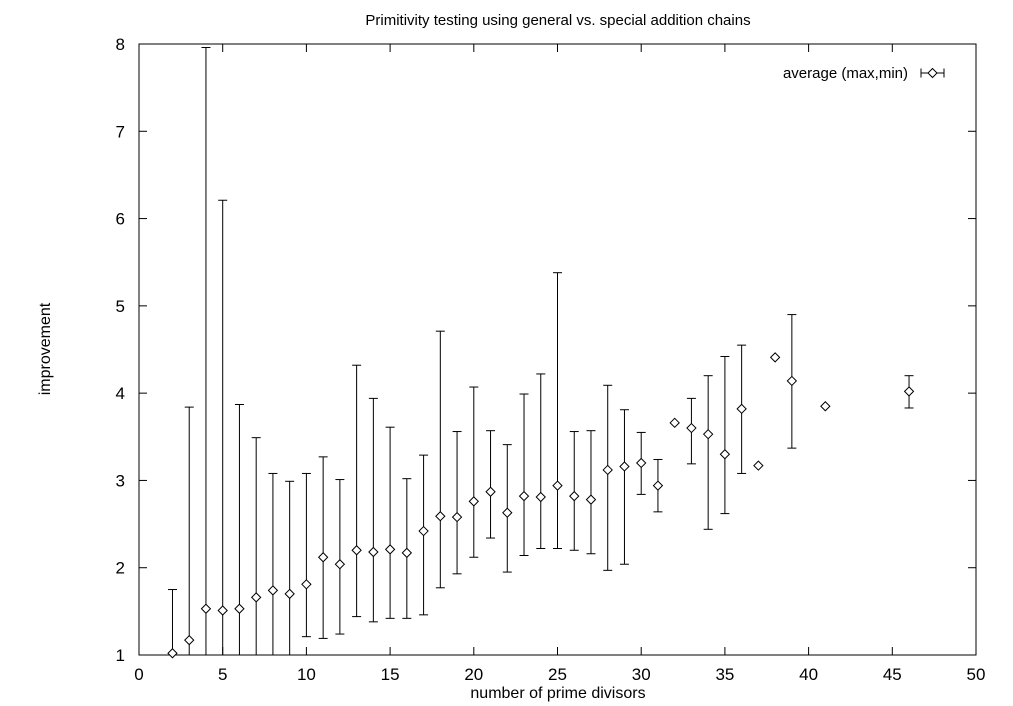 The image size is (1013, 706). I want to click on x-tick-label: 0, so click(138, 674).